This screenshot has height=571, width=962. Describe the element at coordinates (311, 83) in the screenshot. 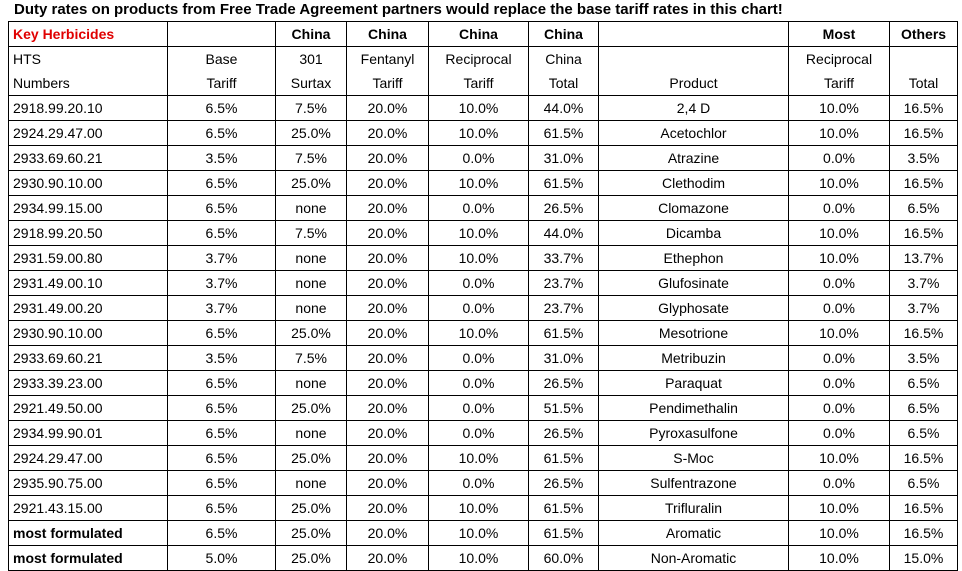

I see `table-cell: Surtax` at that location.